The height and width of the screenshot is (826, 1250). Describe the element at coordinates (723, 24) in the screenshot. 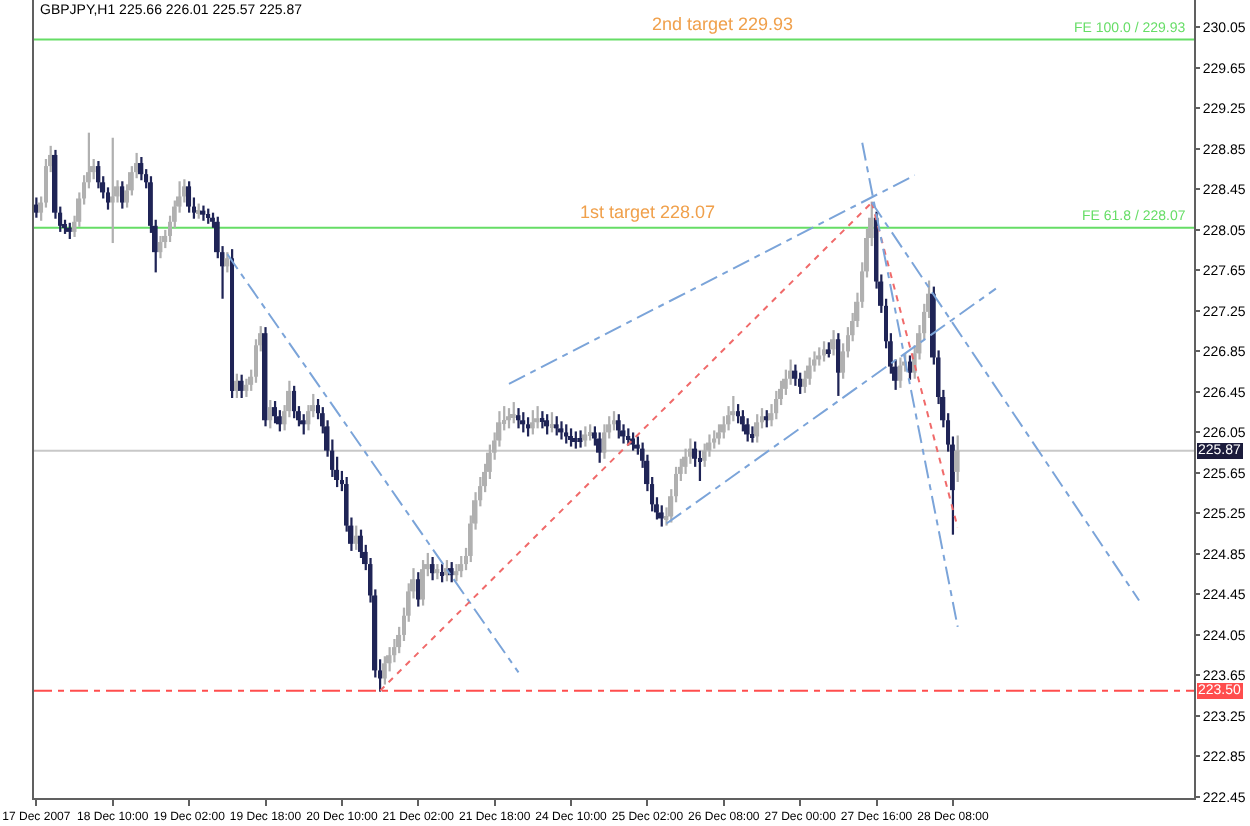

I see `annotation: 2nd target 229.93` at that location.